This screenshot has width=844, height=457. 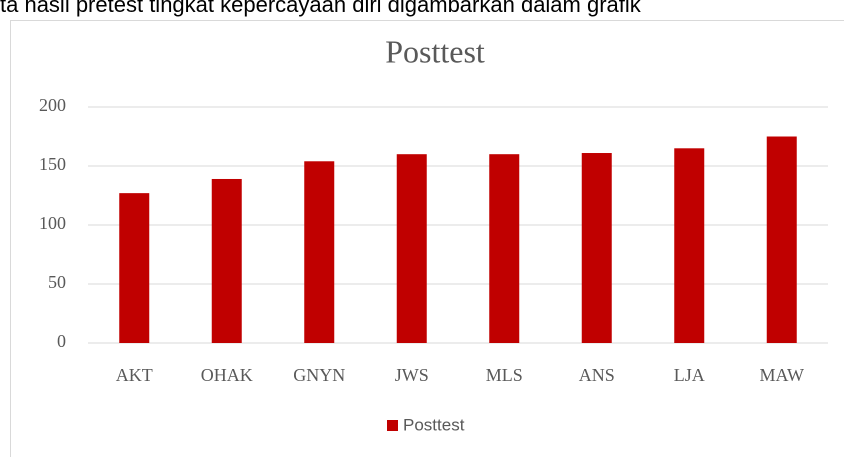 I want to click on x-tick-label: LJA, so click(x=689, y=375).